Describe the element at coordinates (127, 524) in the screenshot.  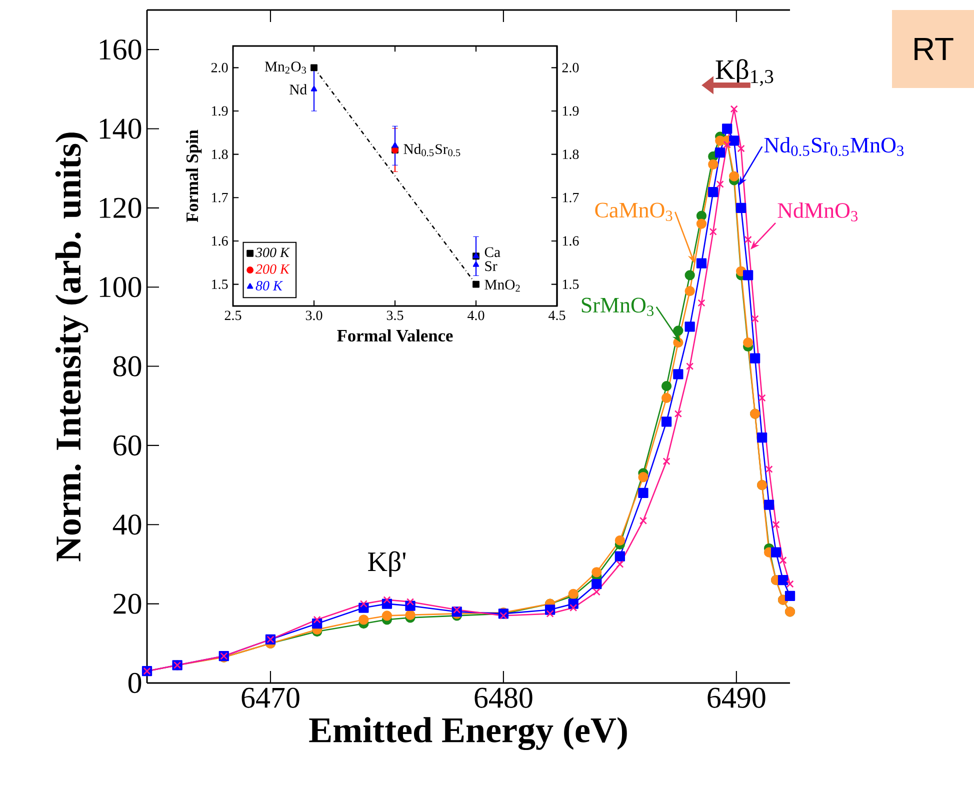
I see `y-tick-label: 40` at that location.